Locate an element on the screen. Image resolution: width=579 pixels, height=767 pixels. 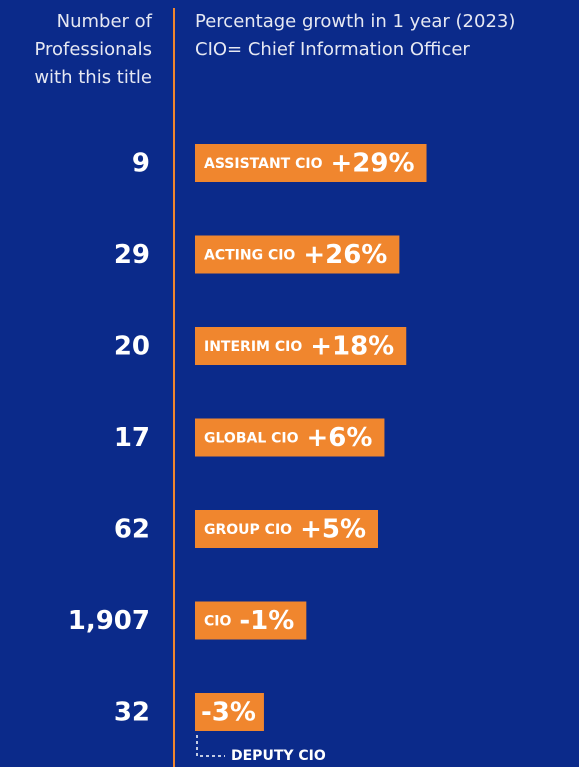
left-header: Number of is located at coordinates (105, 21).